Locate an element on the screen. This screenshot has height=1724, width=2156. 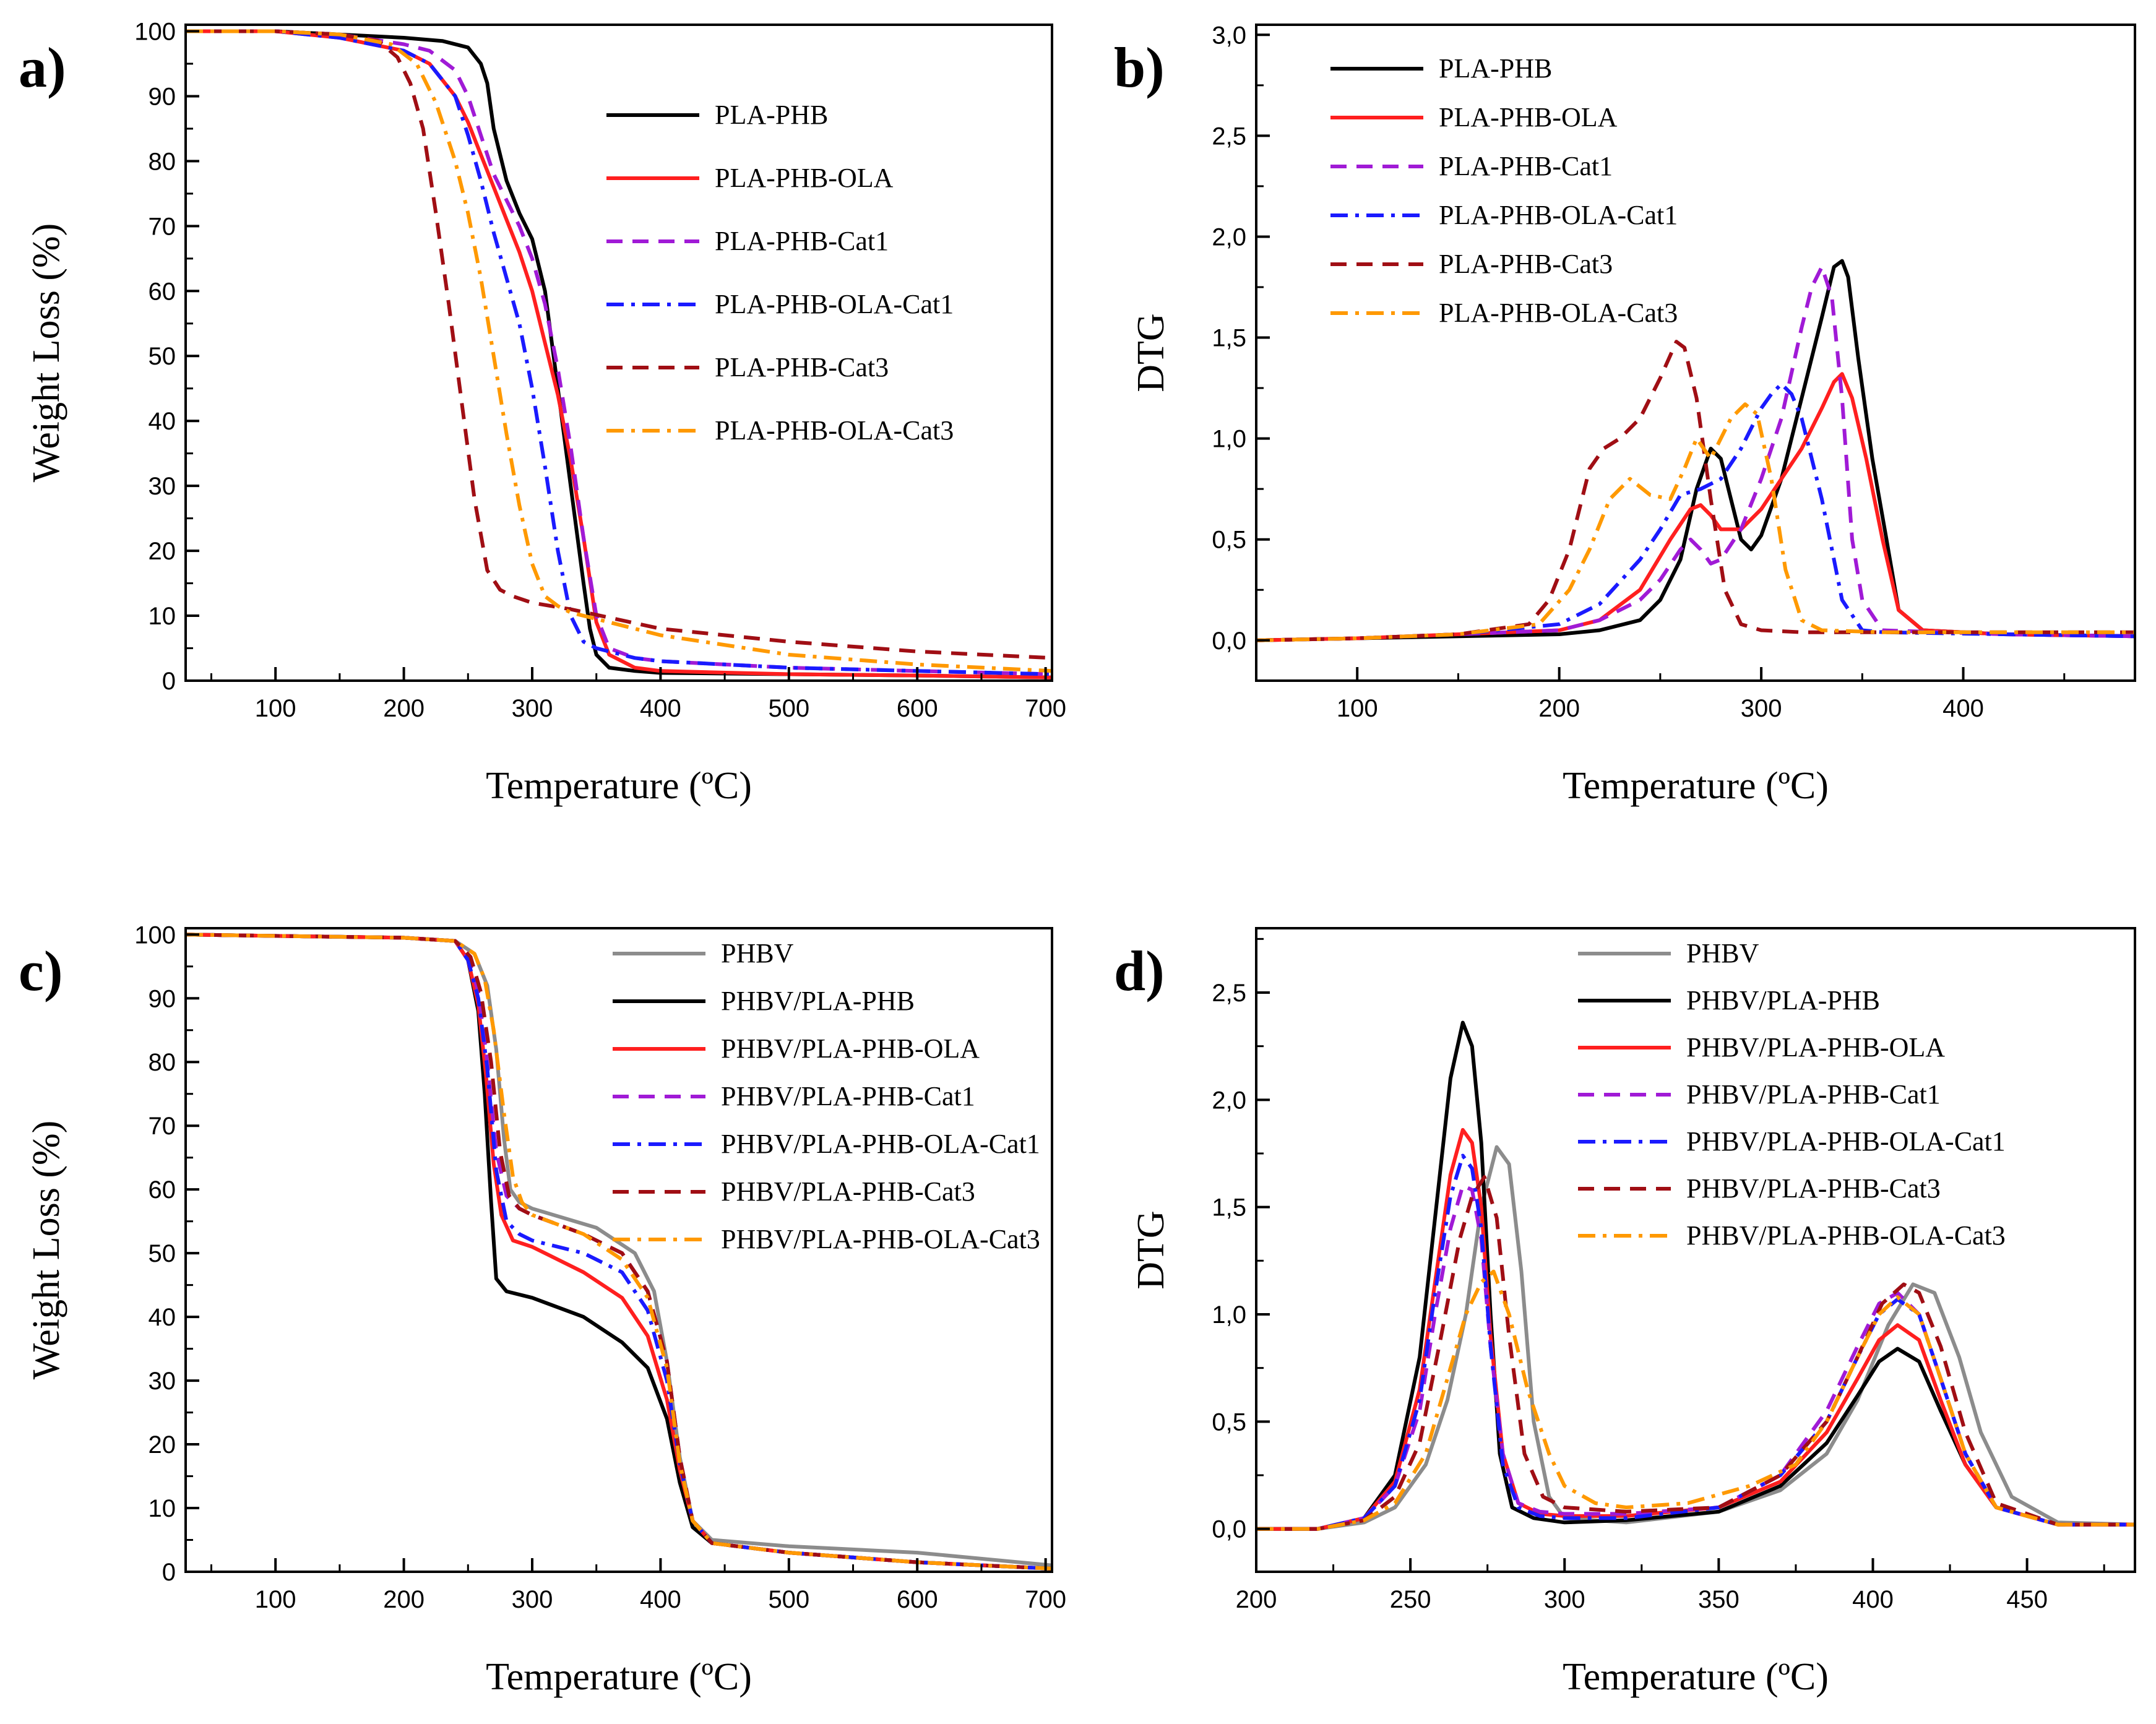
y-tick-label-c-10: 100 is located at coordinates (155, 935).